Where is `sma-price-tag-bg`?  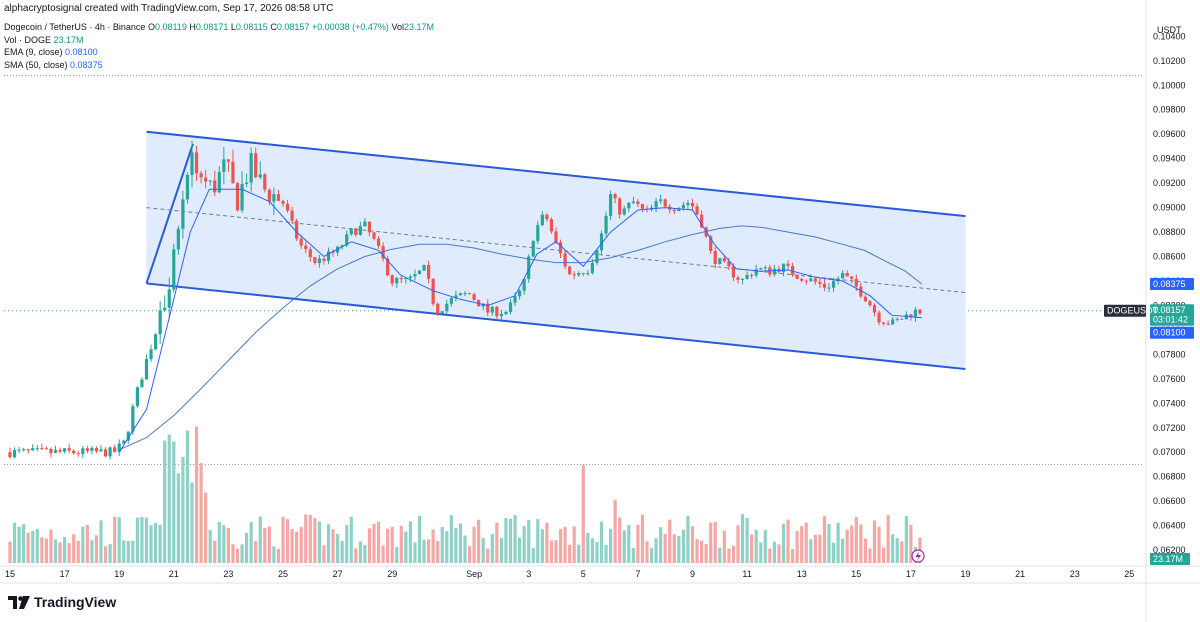
sma-price-tag-bg is located at coordinates (1172, 284).